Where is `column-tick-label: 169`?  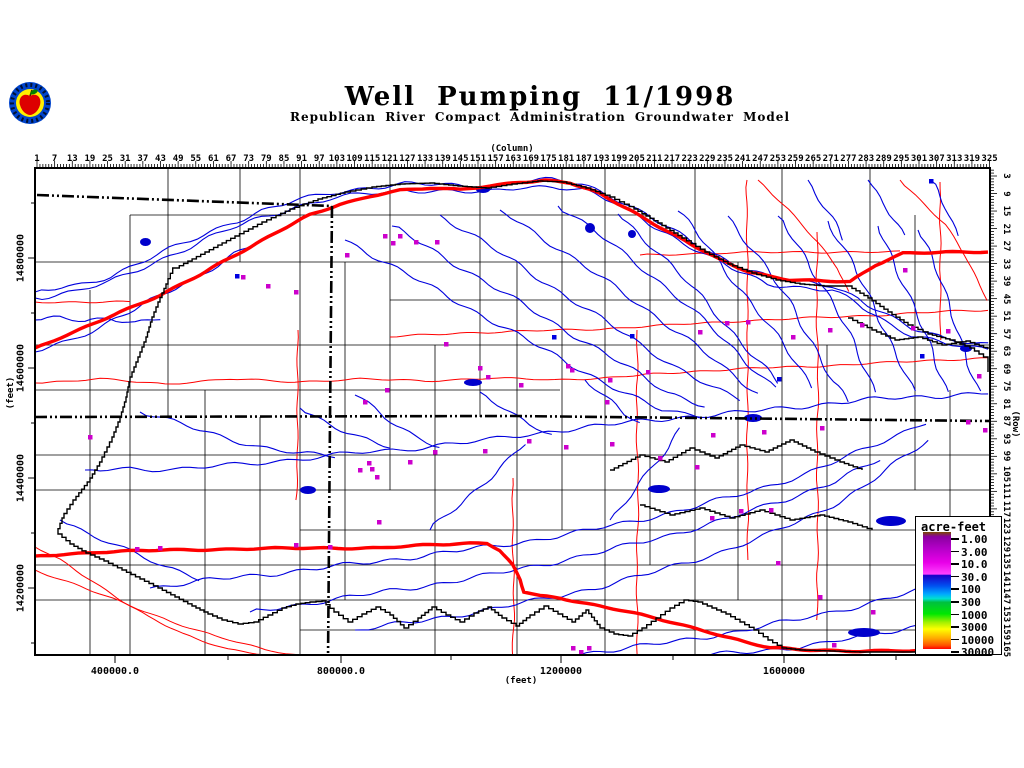 column-tick-label: 169 is located at coordinates (531, 159).